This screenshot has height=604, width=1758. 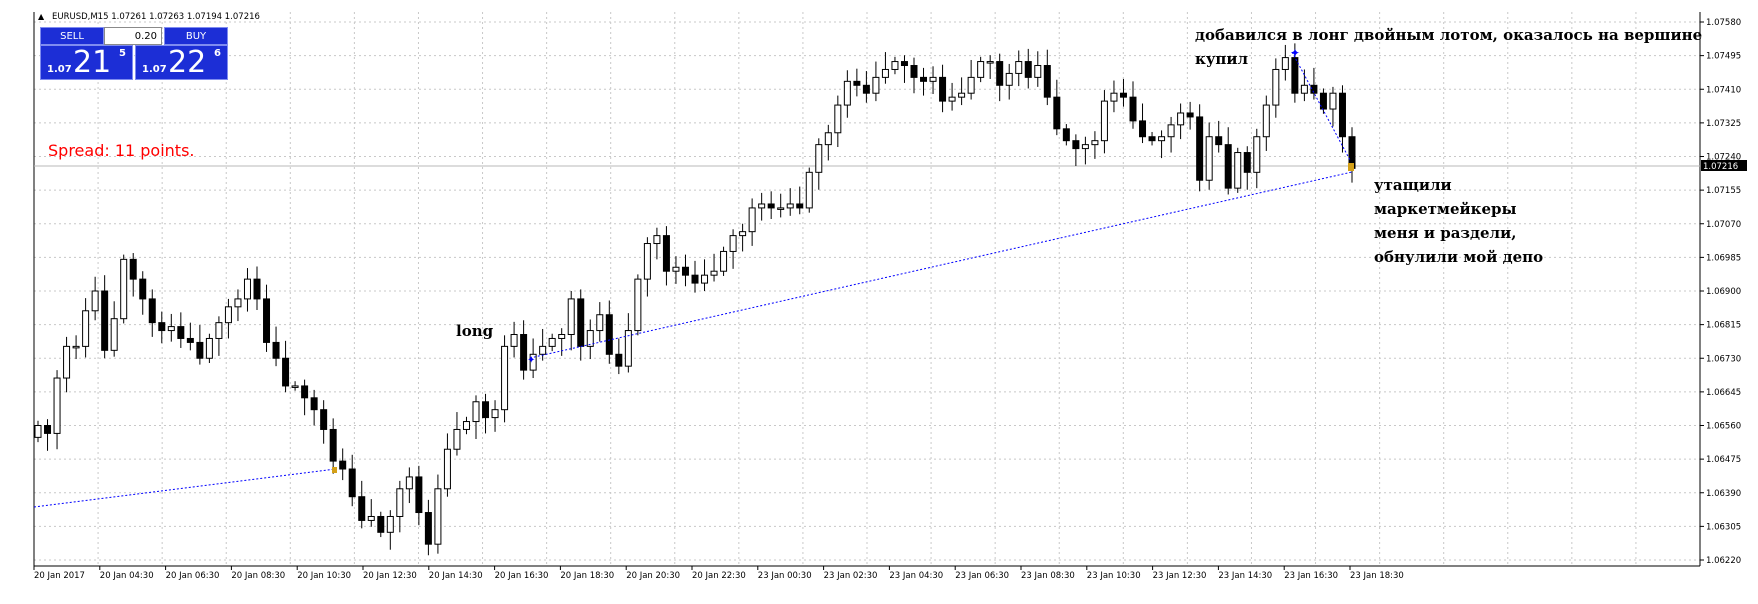 What do you see at coordinates (334, 470) in the screenshot?
I see `close-marker-icon-left` at bounding box center [334, 470].